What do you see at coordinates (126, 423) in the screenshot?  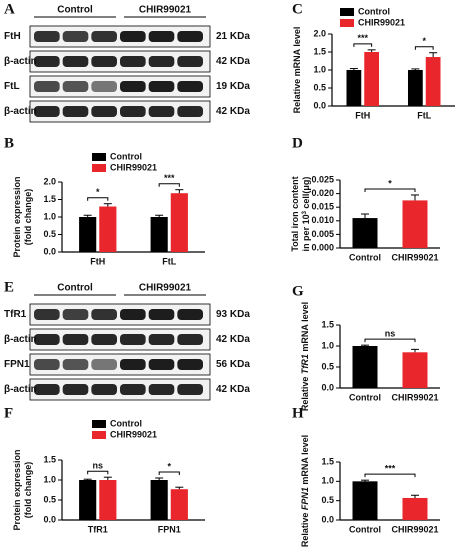 I see `legend-label: Control` at bounding box center [126, 423].